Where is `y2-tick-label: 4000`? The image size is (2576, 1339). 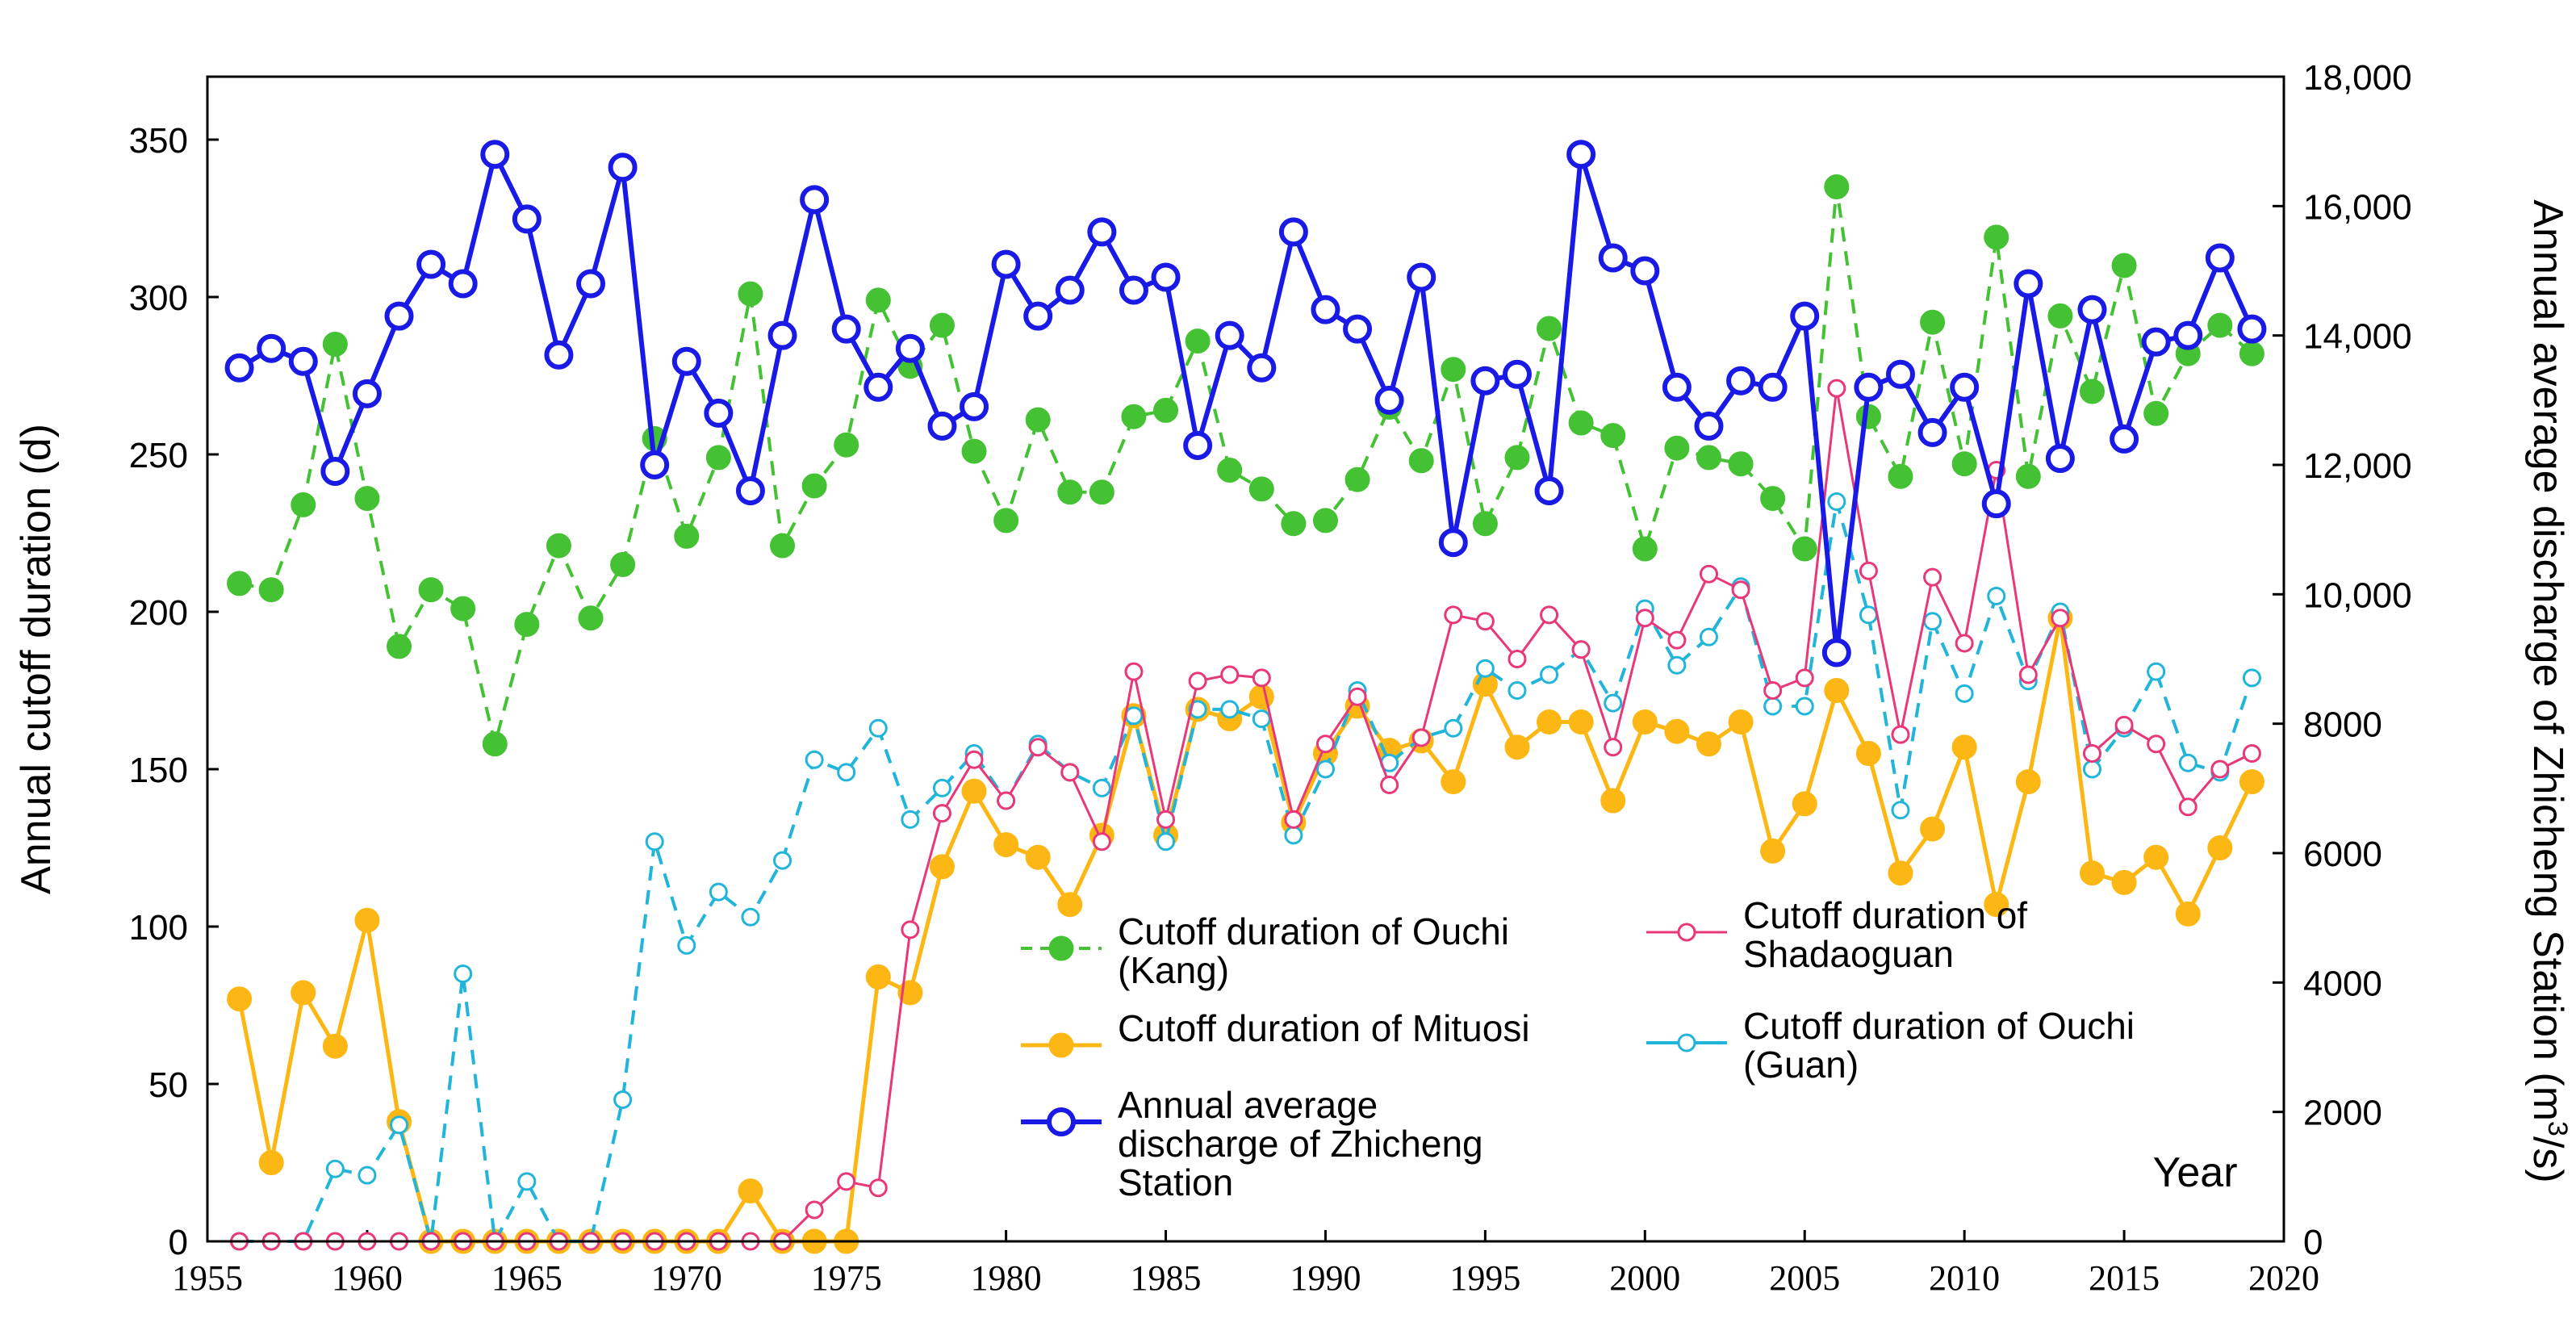
y2-tick-label: 4000 is located at coordinates (2342, 984).